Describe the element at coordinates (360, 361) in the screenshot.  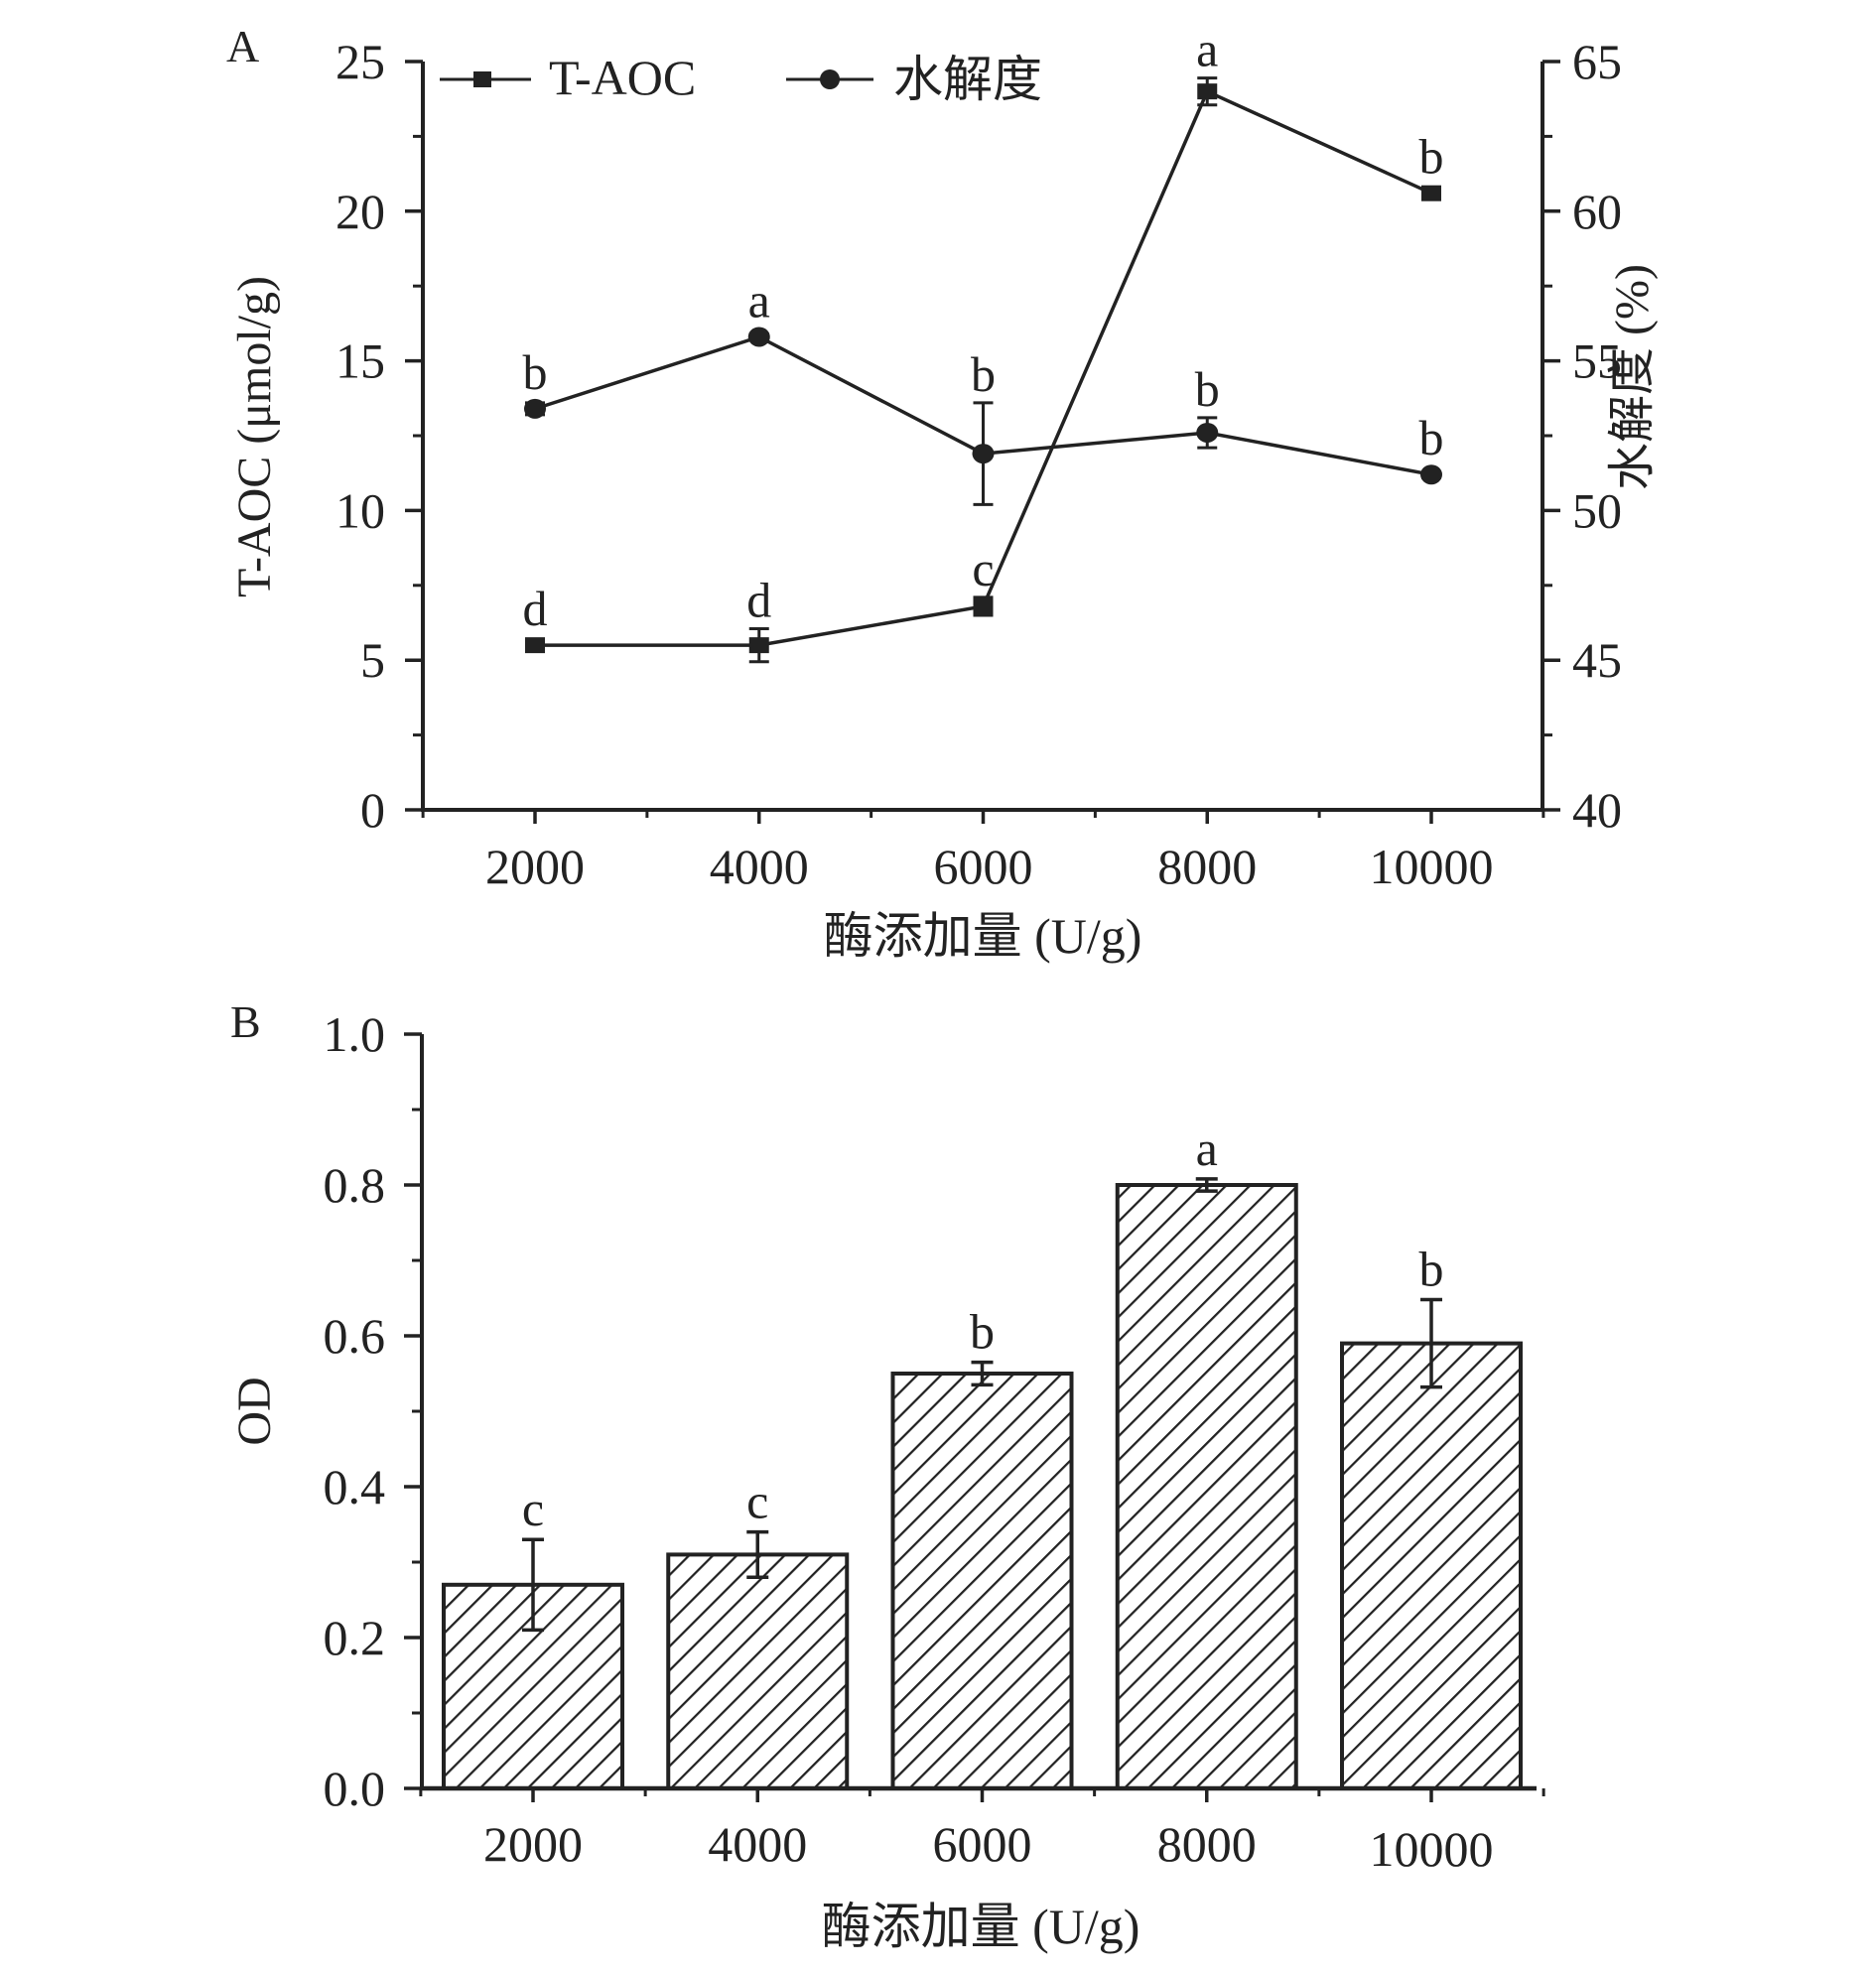
I see `y-tick-label-a: 15` at that location.